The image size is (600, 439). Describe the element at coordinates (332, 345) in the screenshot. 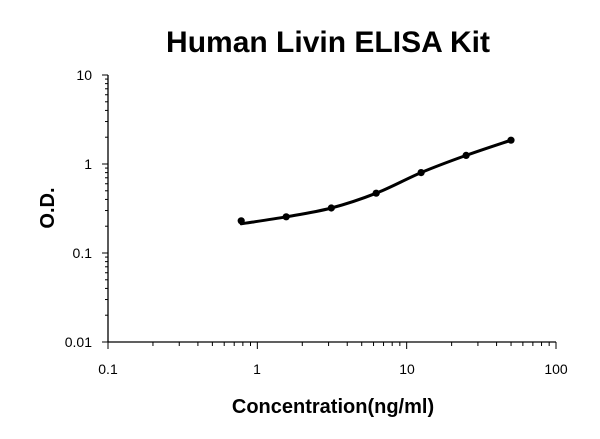

I see `x-axis` at that location.